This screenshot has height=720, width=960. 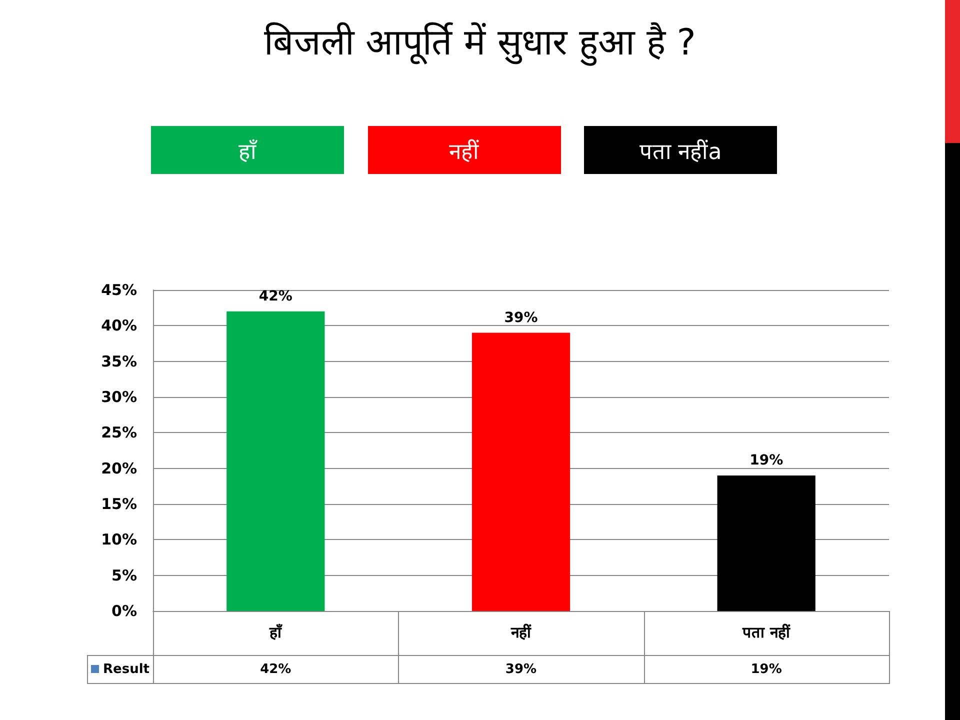 I want to click on text: 39%, so click(x=521, y=318).